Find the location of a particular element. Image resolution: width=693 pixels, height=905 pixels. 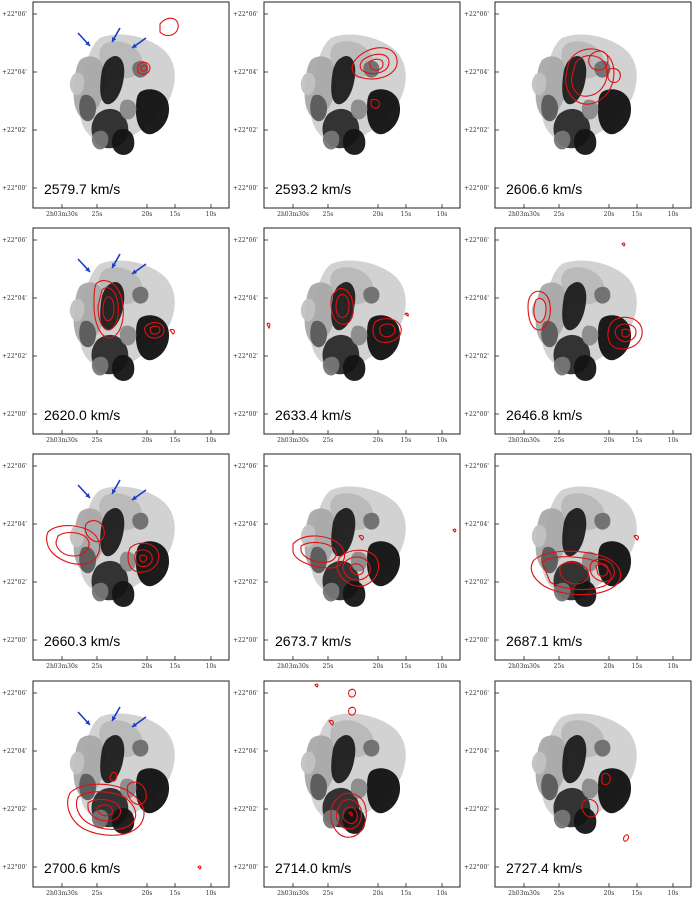

velocity-label: 2620.0 km/s is located at coordinates (82, 415).